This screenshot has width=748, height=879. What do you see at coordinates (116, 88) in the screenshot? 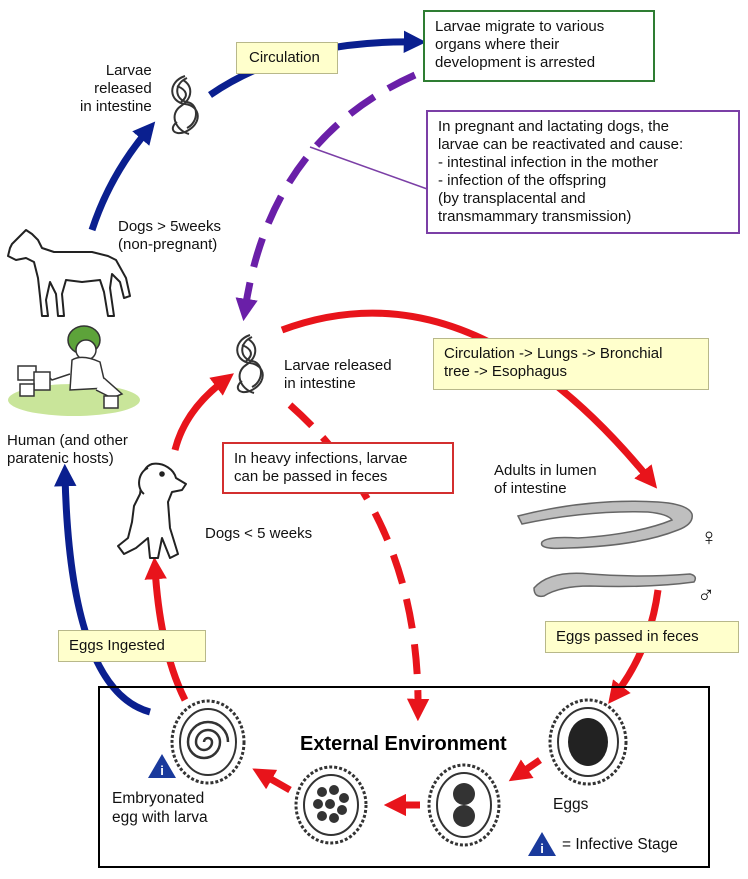
I see `larvae-released-top-label: Larvae released in intestine` at bounding box center [116, 88].